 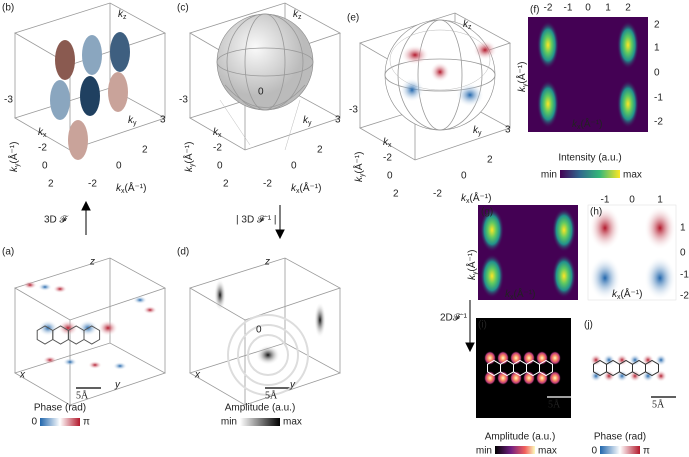 I want to click on label: 2D𝓕⁻¹, so click(x=454, y=318).